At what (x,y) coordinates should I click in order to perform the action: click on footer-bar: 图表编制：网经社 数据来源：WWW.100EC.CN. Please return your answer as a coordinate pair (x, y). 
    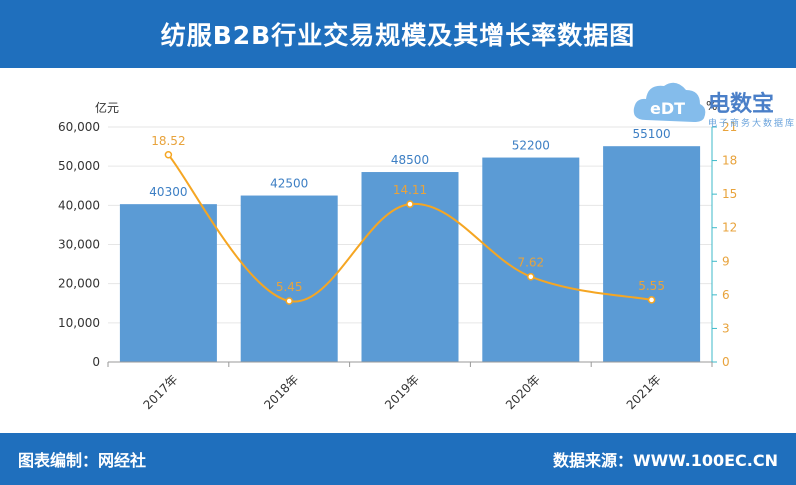
    Looking at the image, I should click on (398, 459).